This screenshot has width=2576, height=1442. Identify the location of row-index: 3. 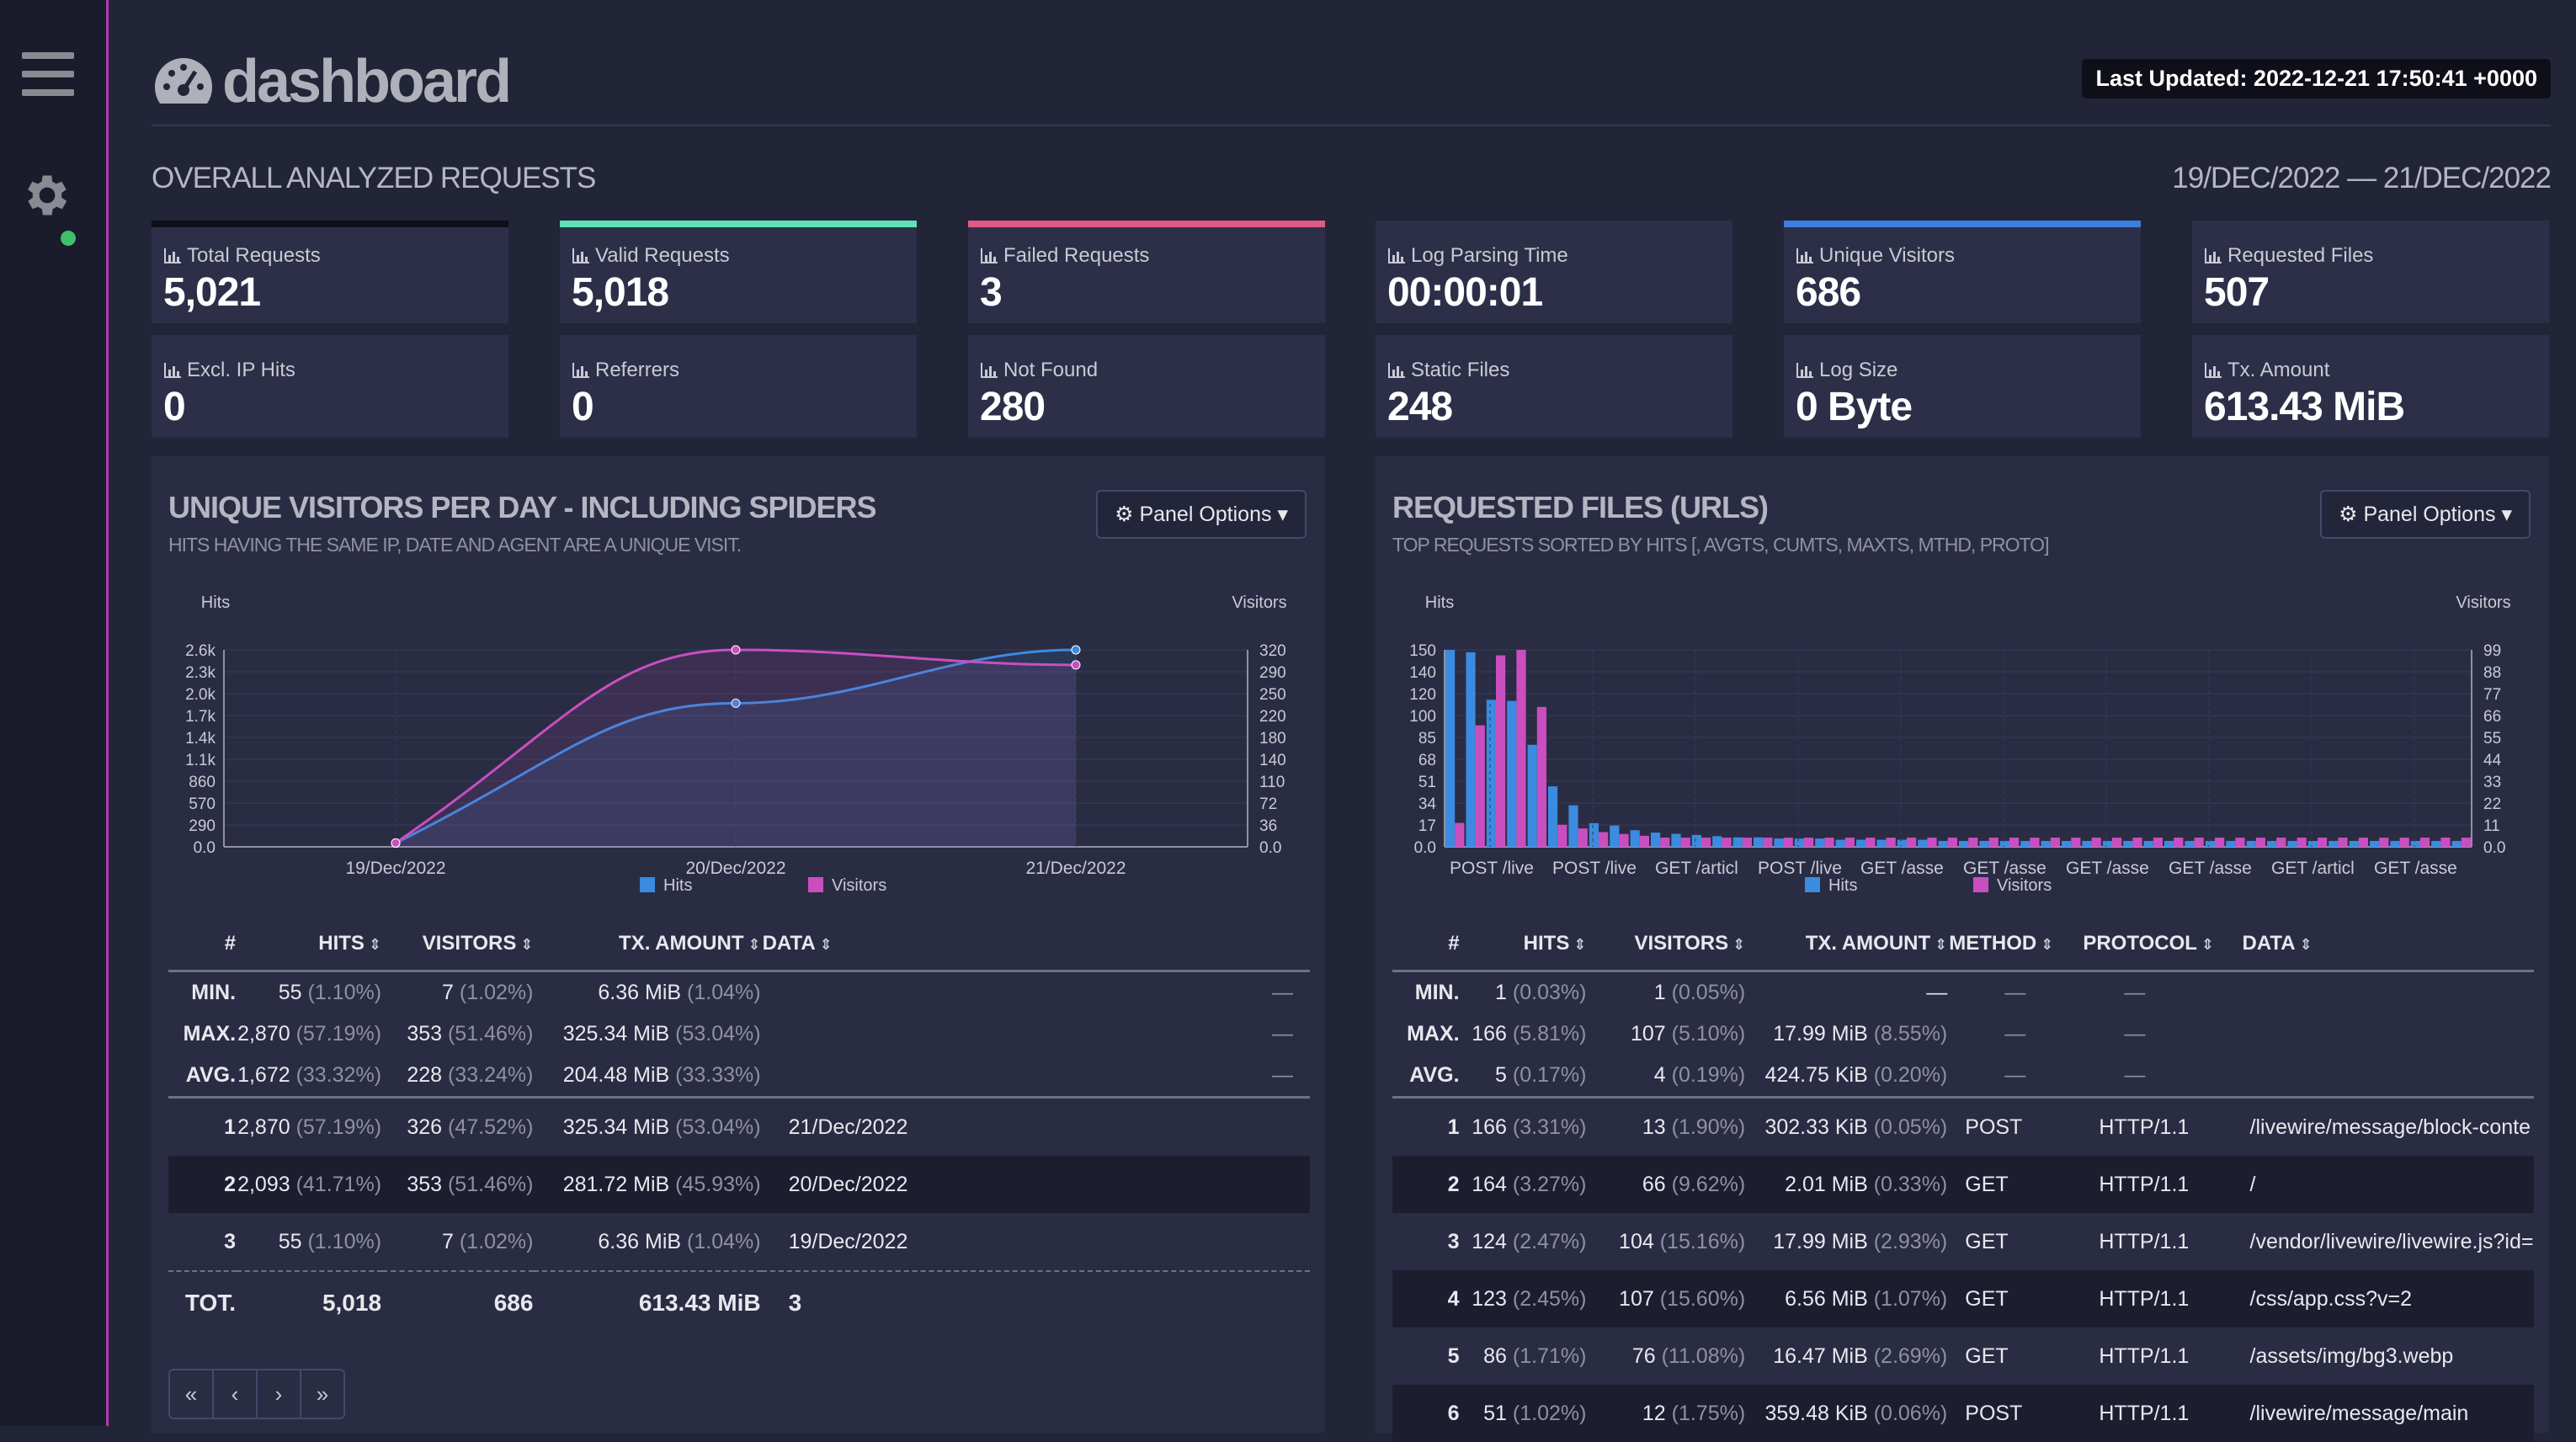
(1454, 1241).